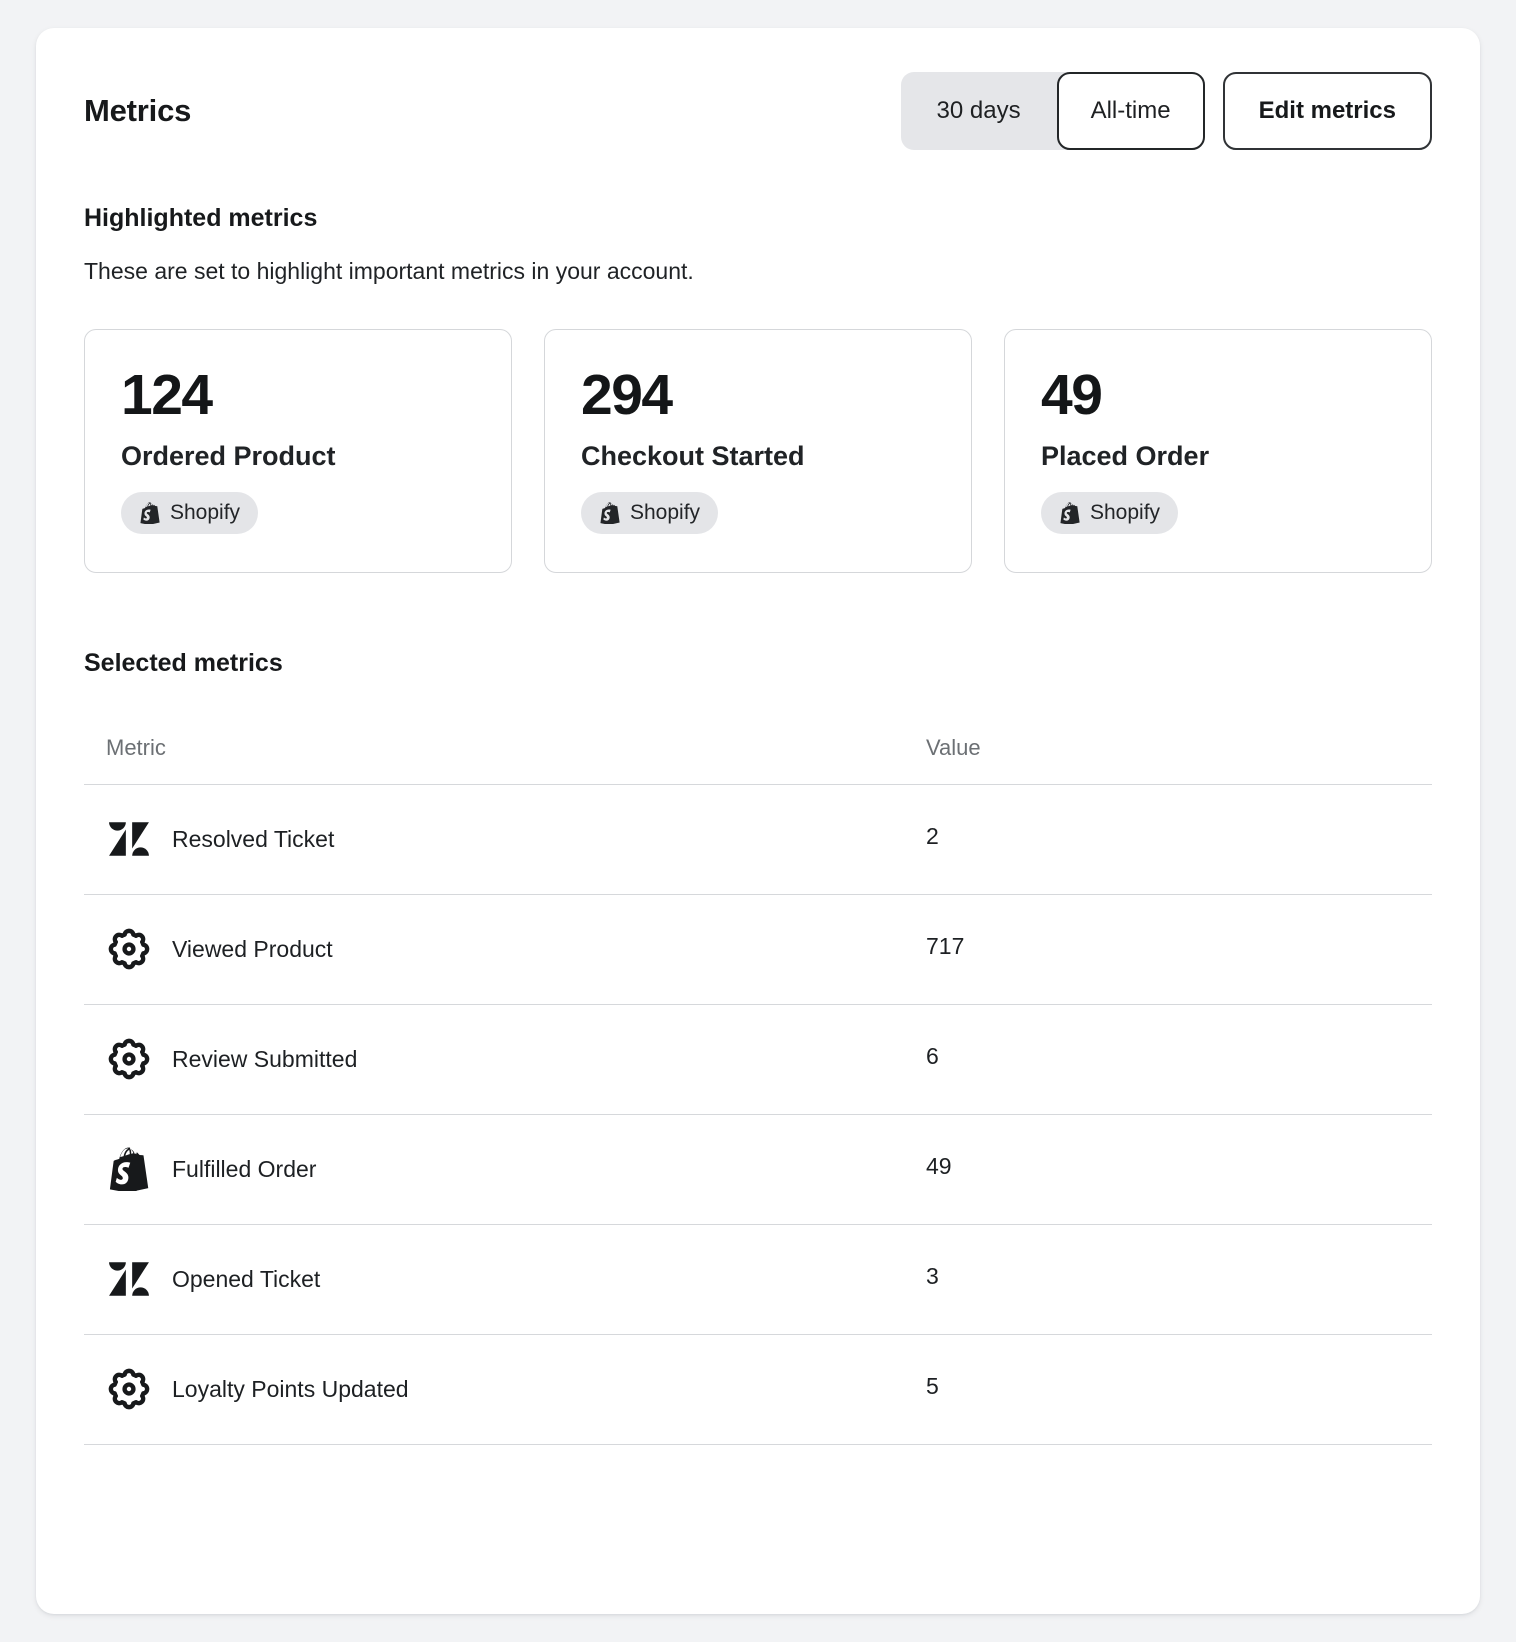  What do you see at coordinates (1327, 111) in the screenshot?
I see `edit-metrics-button: Edit metrics` at bounding box center [1327, 111].